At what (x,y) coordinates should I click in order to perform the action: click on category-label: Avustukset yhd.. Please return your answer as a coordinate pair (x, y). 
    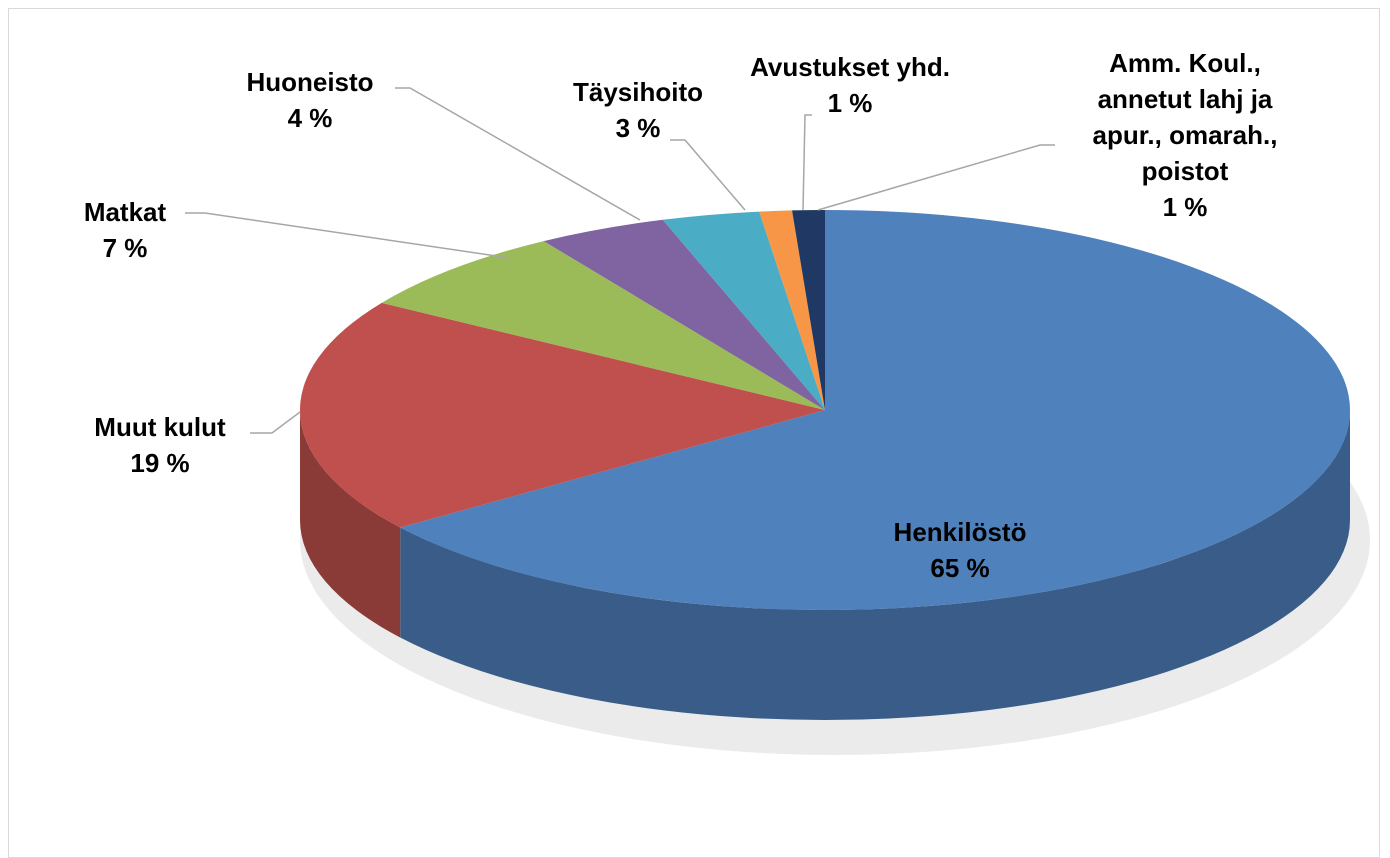
    Looking at the image, I should click on (850, 67).